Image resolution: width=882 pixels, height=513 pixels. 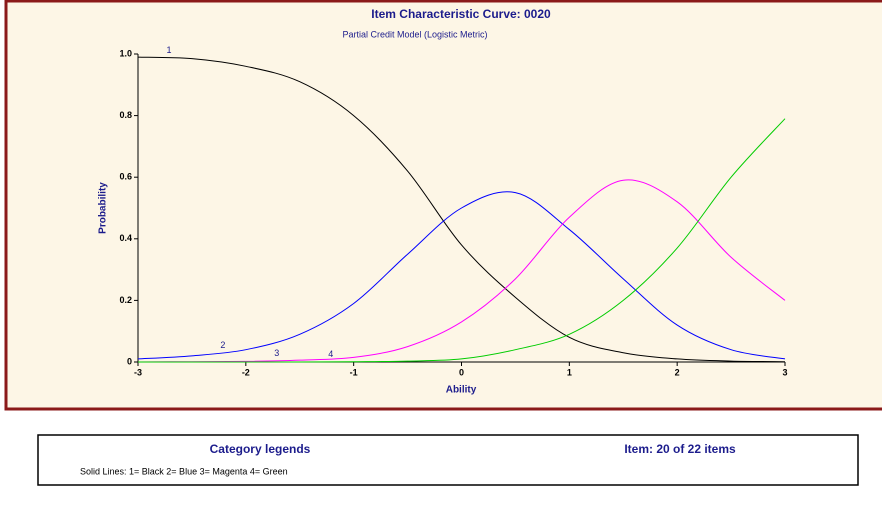 What do you see at coordinates (680, 449) in the screenshot?
I see `item-counter: Item: 20 of 22 items` at bounding box center [680, 449].